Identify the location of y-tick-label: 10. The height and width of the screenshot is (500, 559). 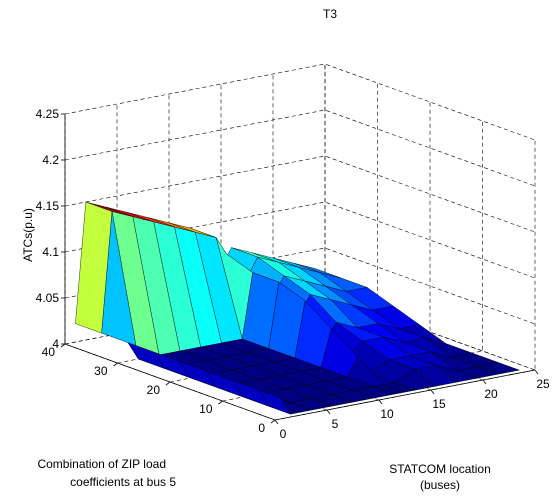
(206, 409).